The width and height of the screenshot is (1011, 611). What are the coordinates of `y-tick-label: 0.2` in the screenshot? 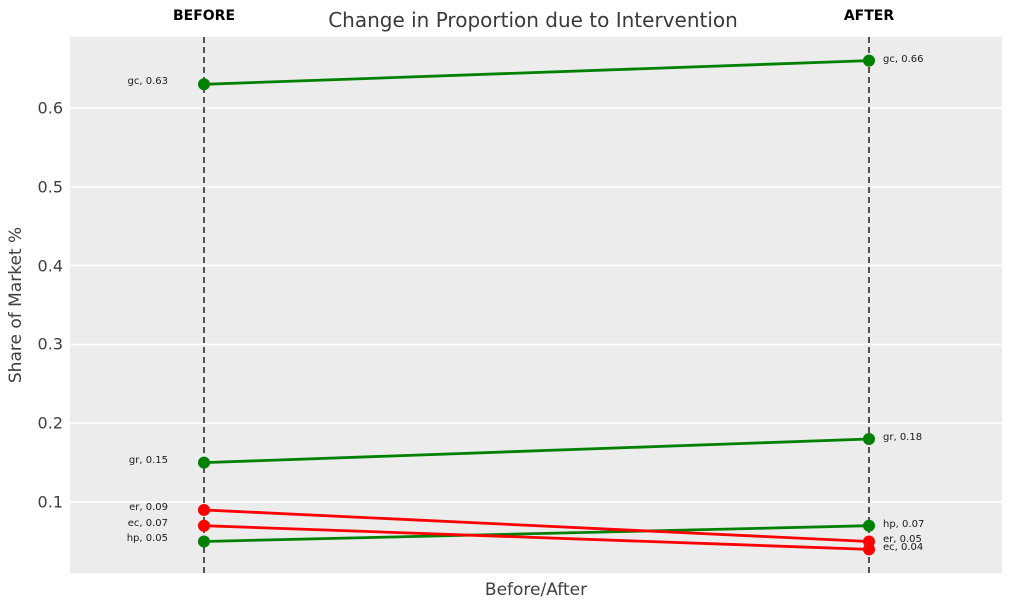 It's located at (50, 423).